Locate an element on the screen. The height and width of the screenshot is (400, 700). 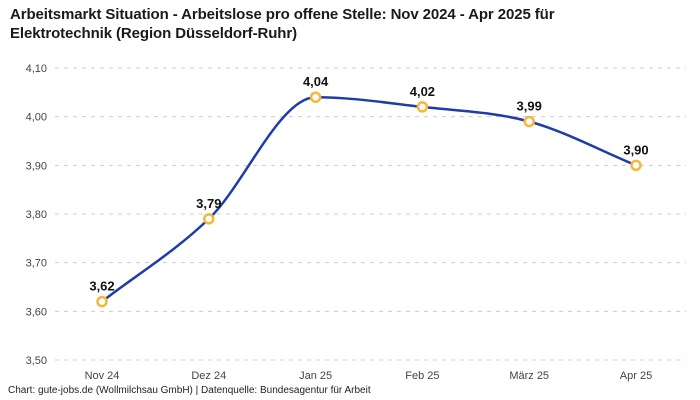
x-tick-label: Dez 24 is located at coordinates (208, 376).